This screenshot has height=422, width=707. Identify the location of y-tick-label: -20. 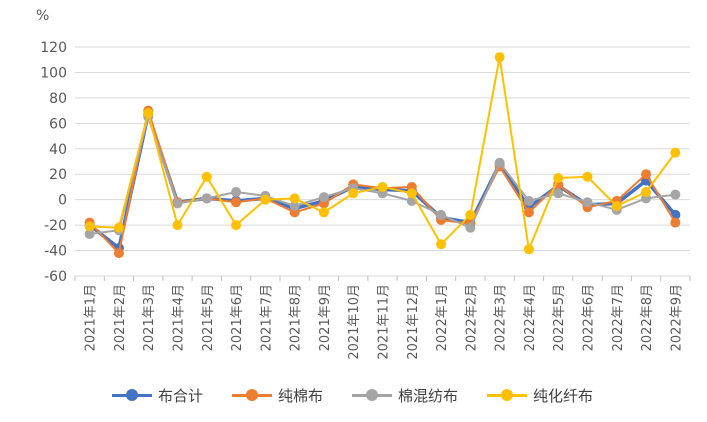
(55, 226).